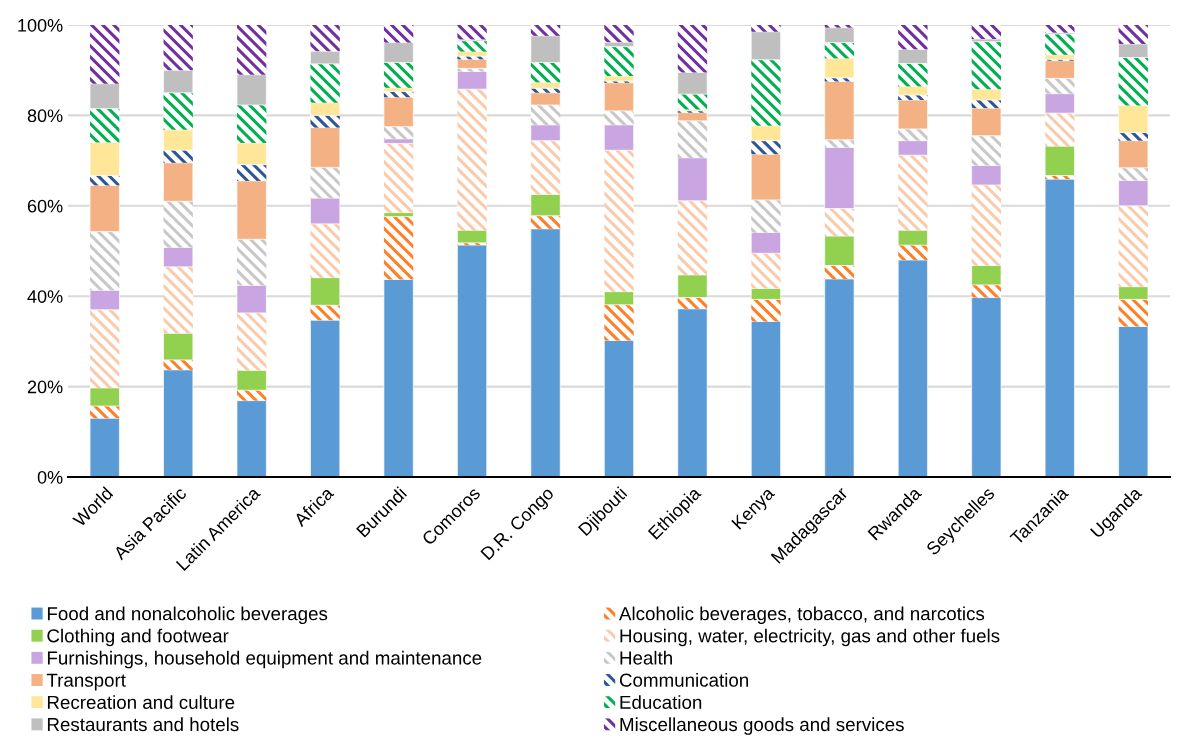  What do you see at coordinates (143, 724) in the screenshot?
I see `legend-label: Restaurants and hotels` at bounding box center [143, 724].